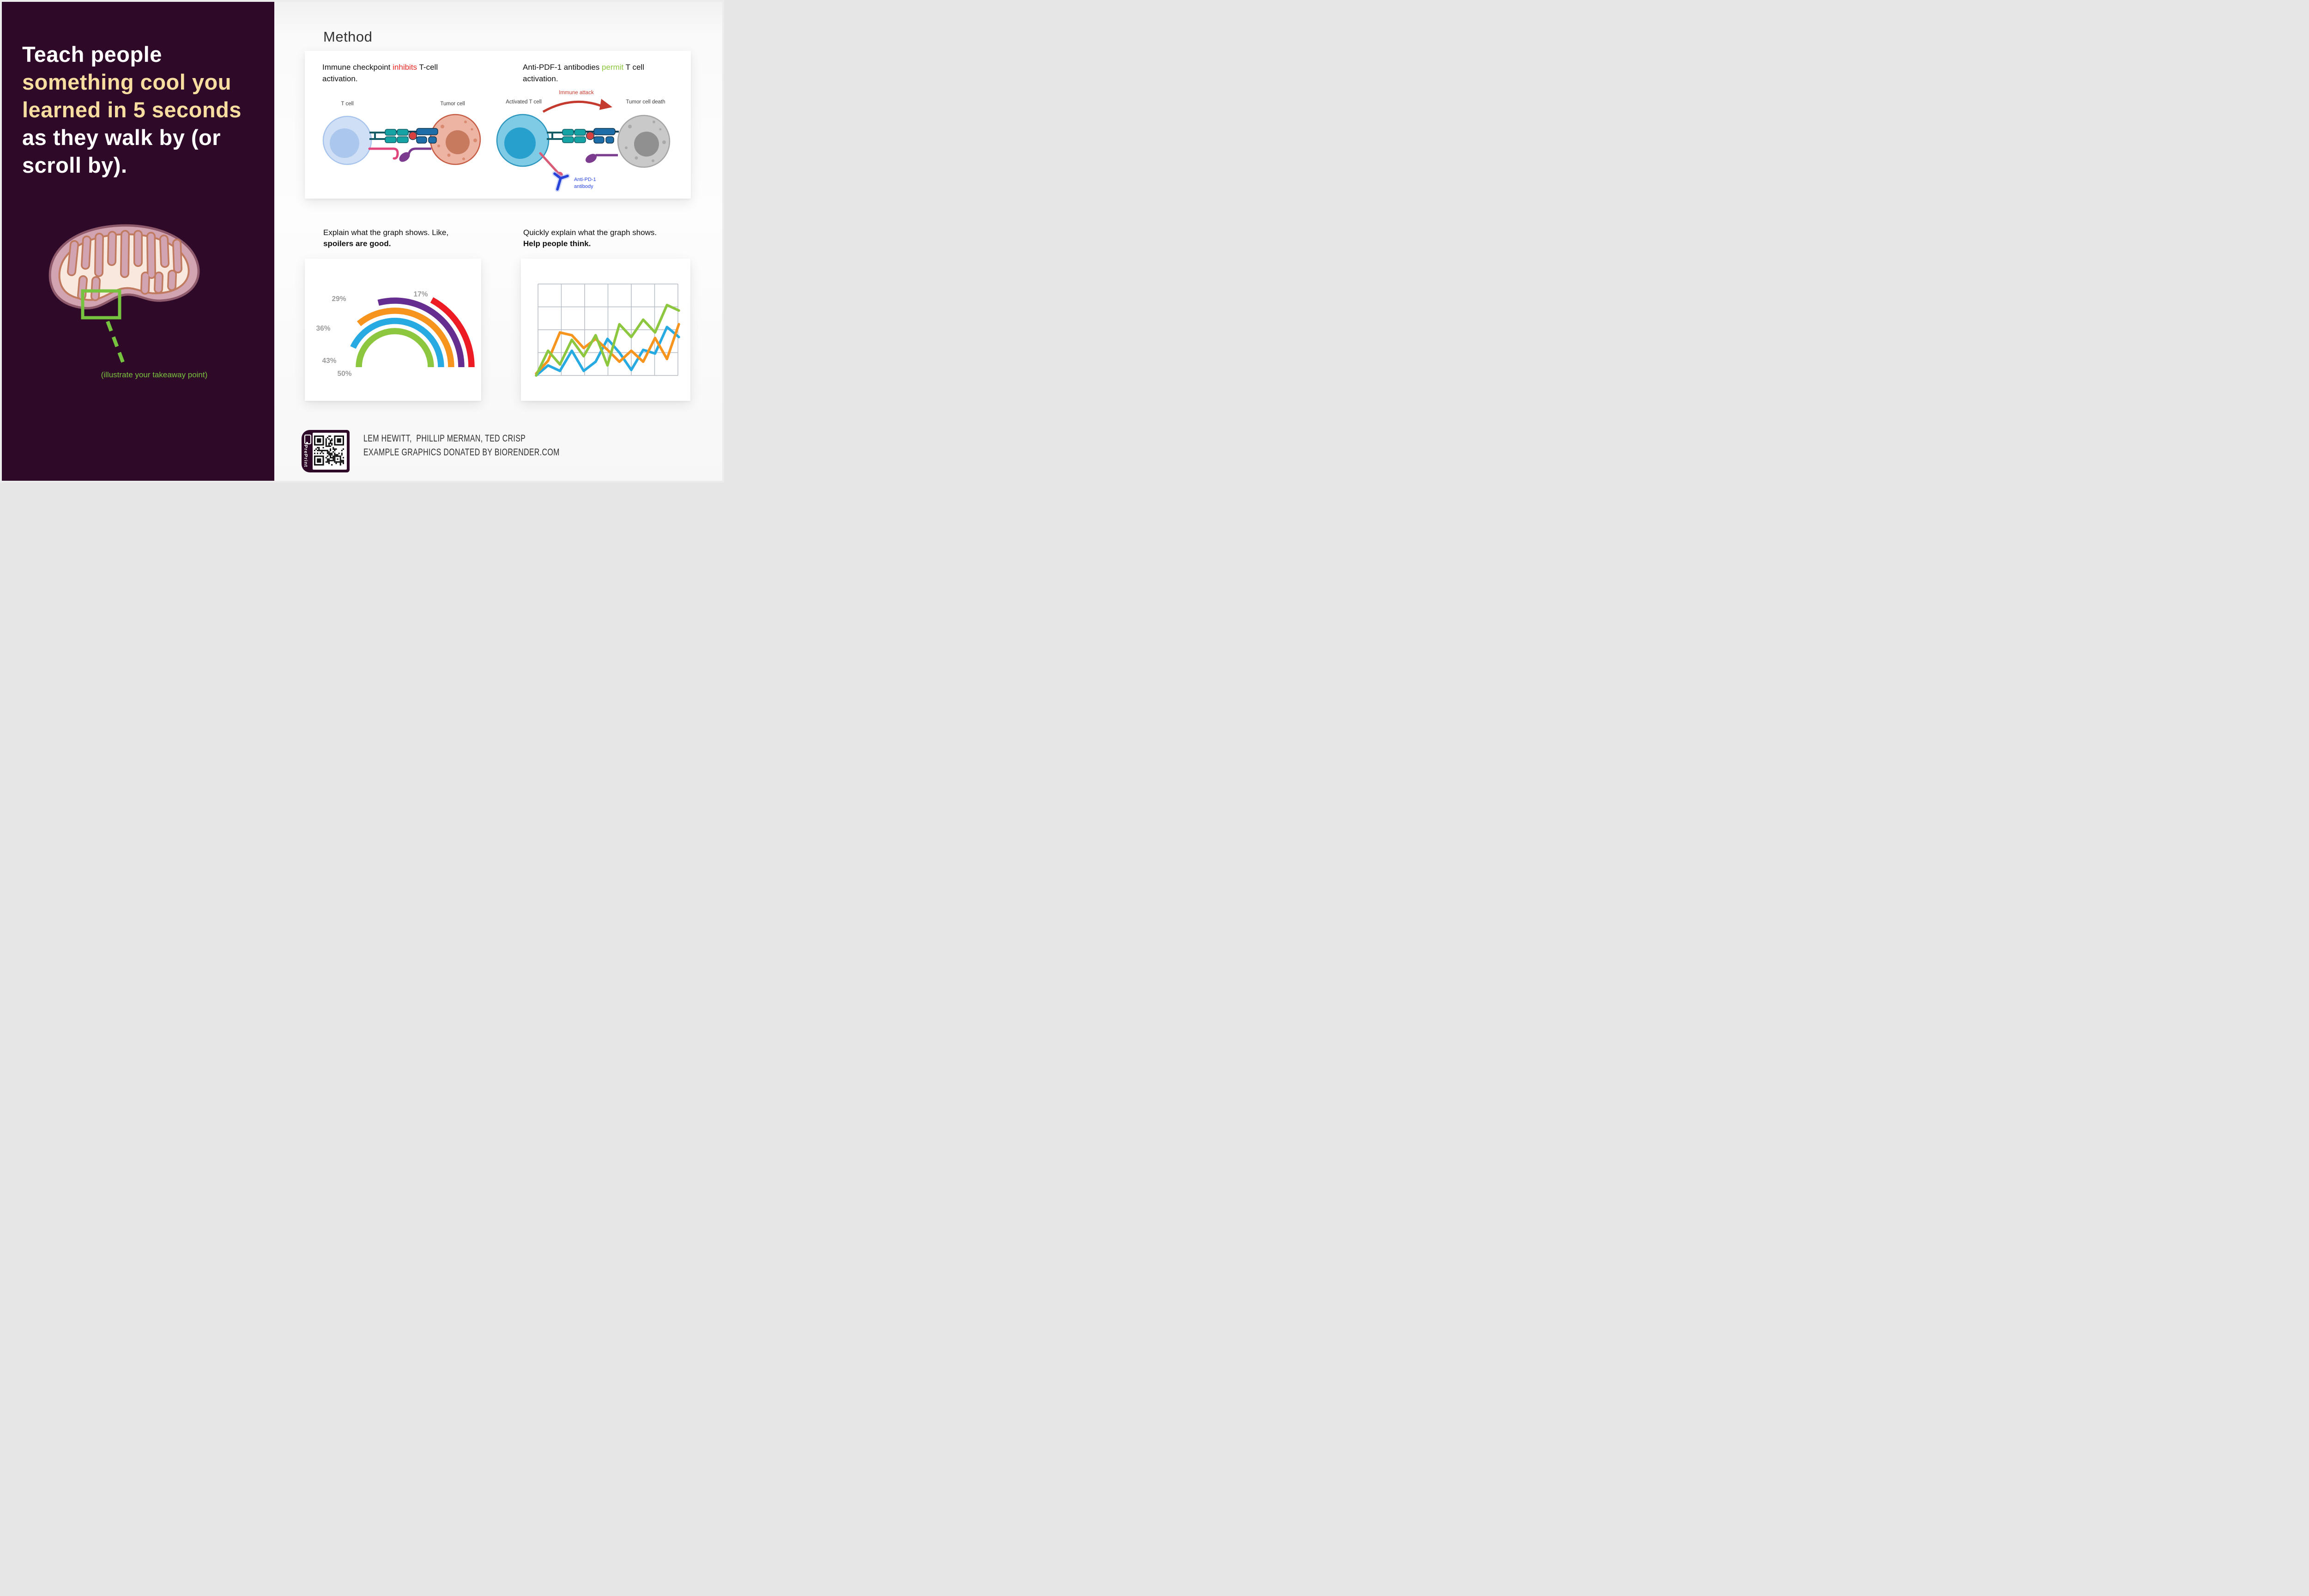 The image size is (2309, 1596). Describe the element at coordinates (453, 104) in the screenshot. I see `tumor-cell-label: Tumor cell` at that location.